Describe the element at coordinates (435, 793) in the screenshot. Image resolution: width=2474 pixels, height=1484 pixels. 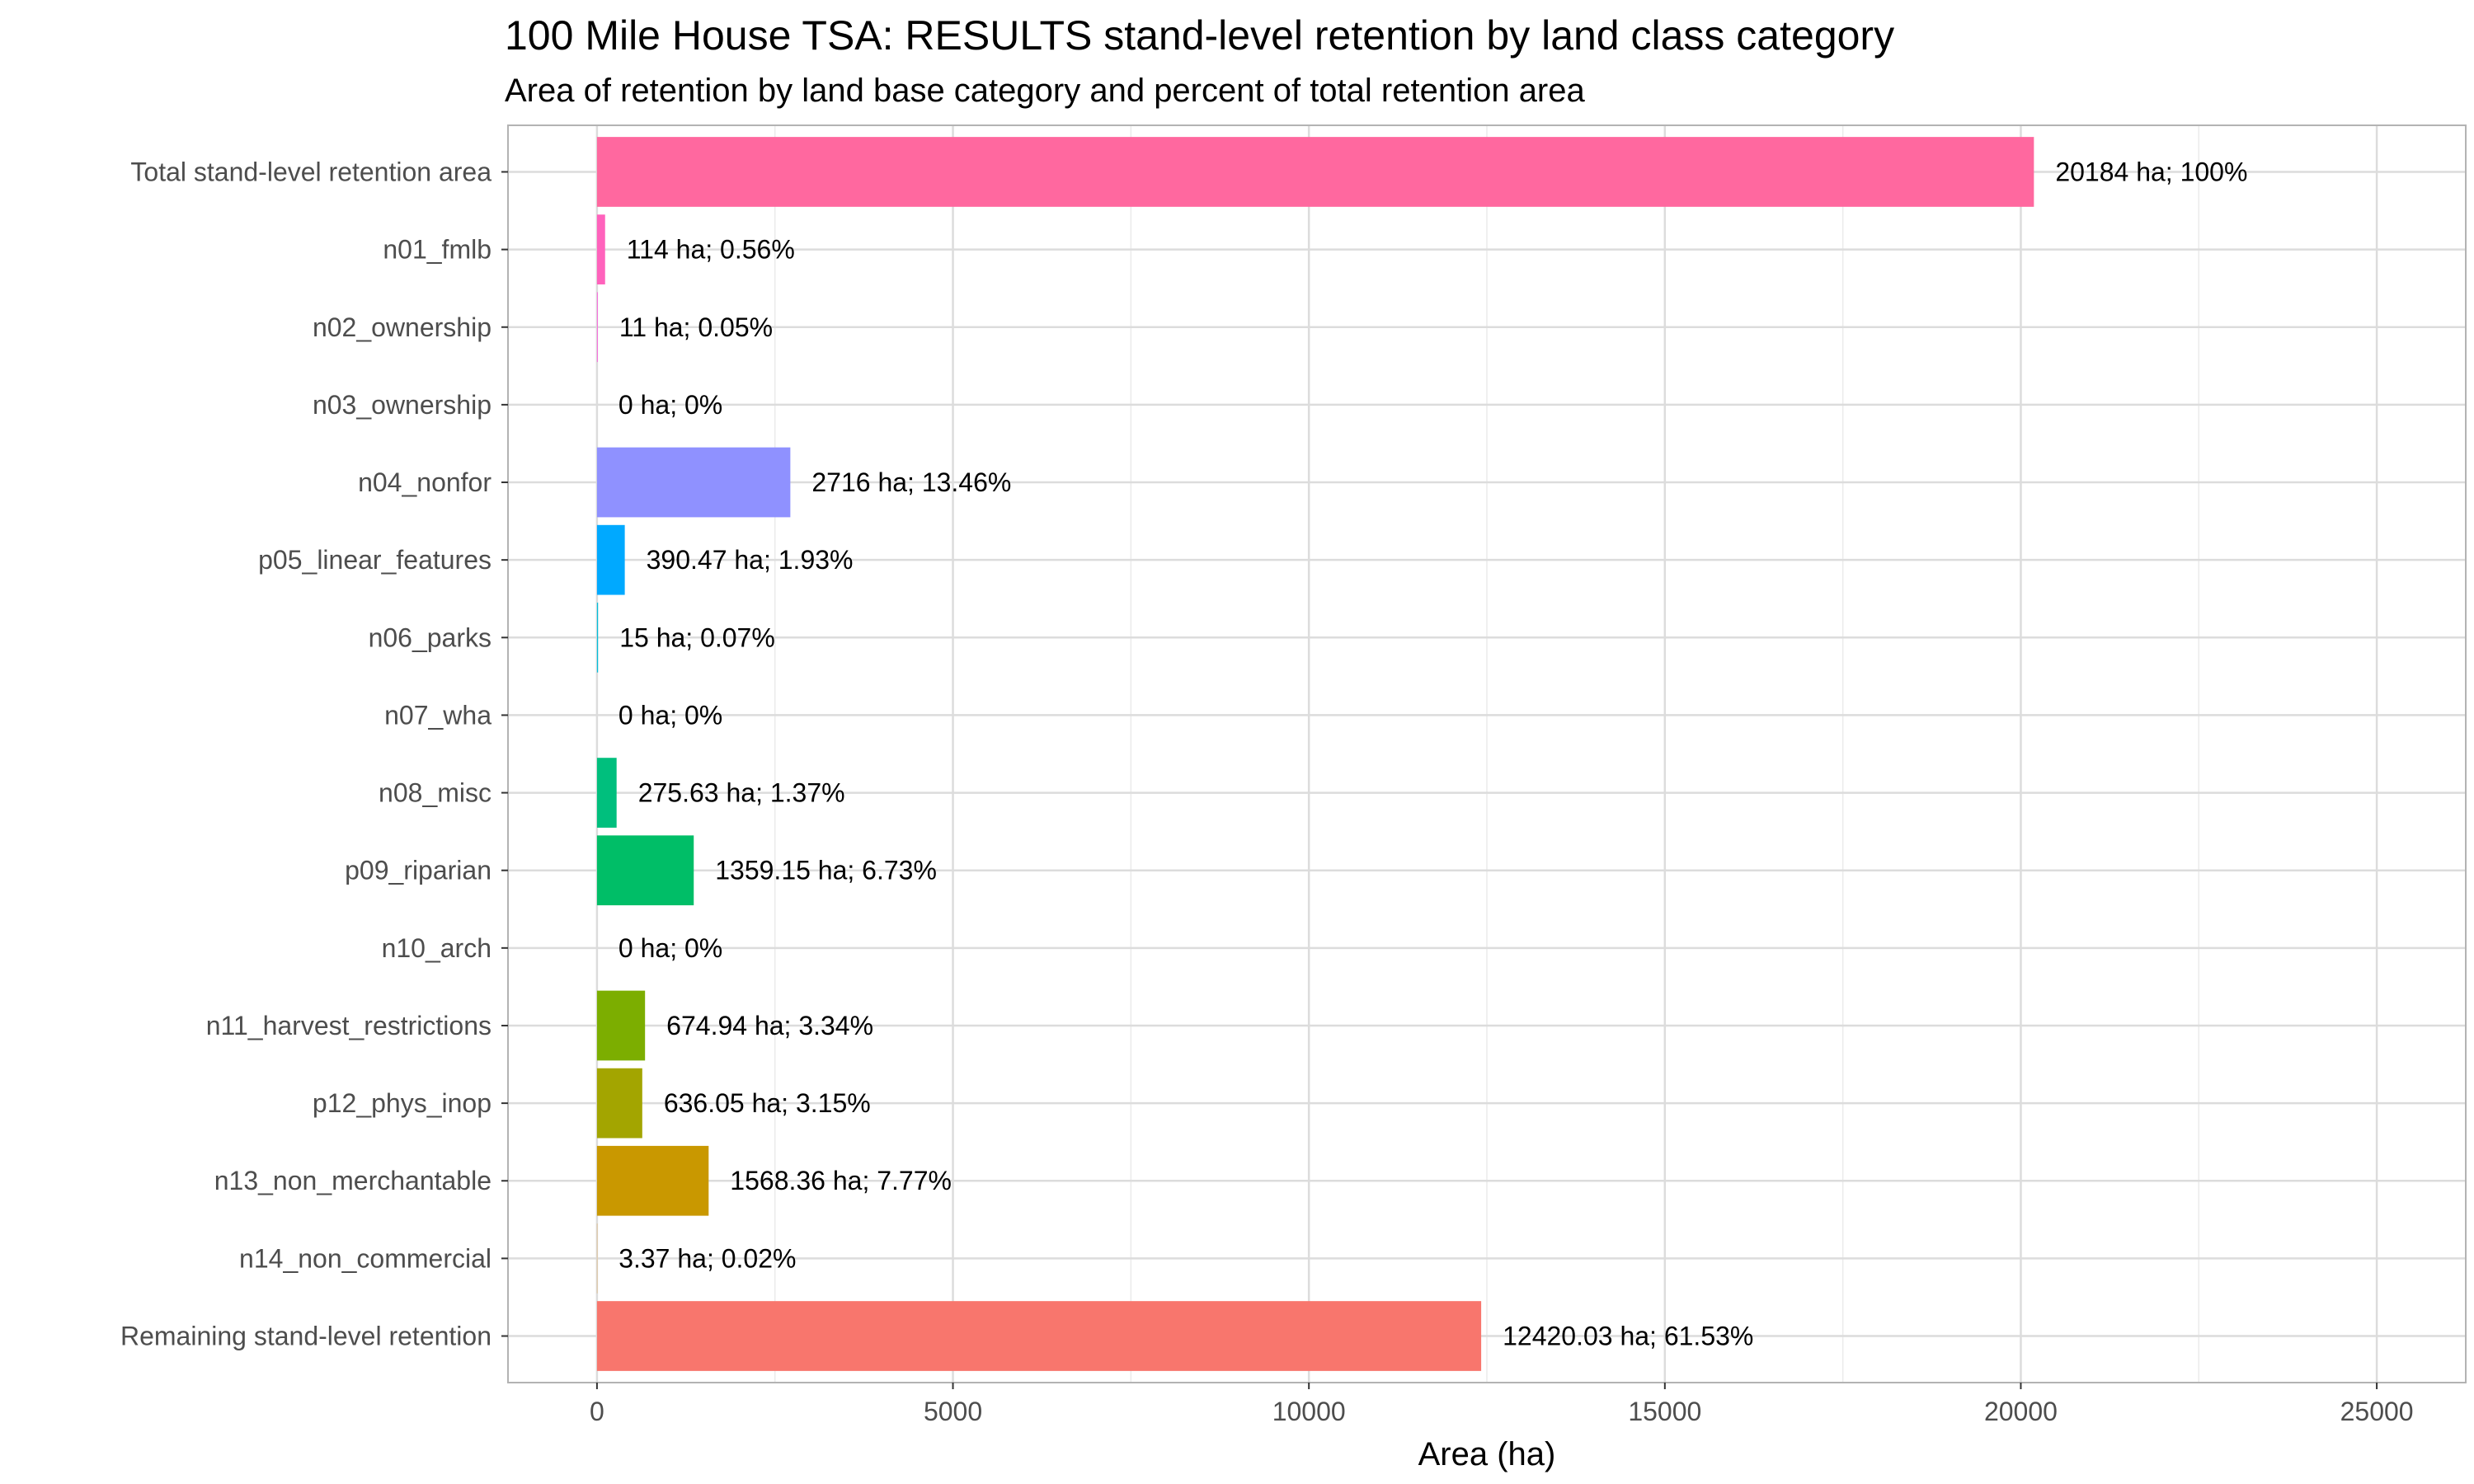
I see `y-tick-label: n08_misc` at that location.